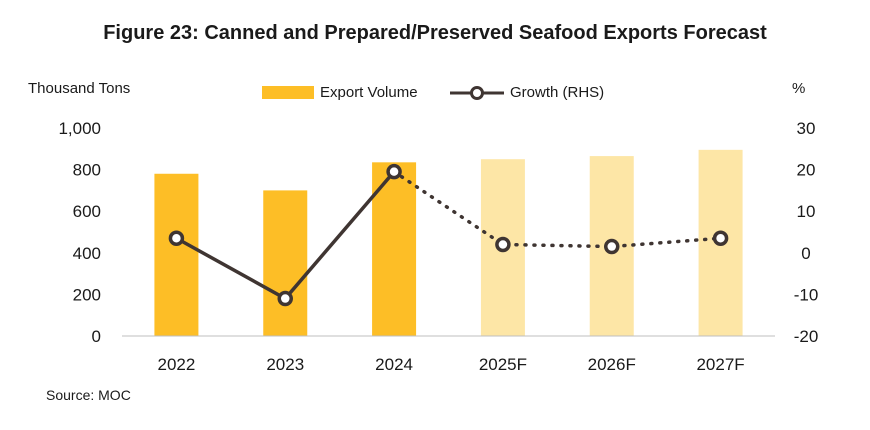 The image size is (870, 430). I want to click on x-tick-label: 2027F, so click(720, 364).